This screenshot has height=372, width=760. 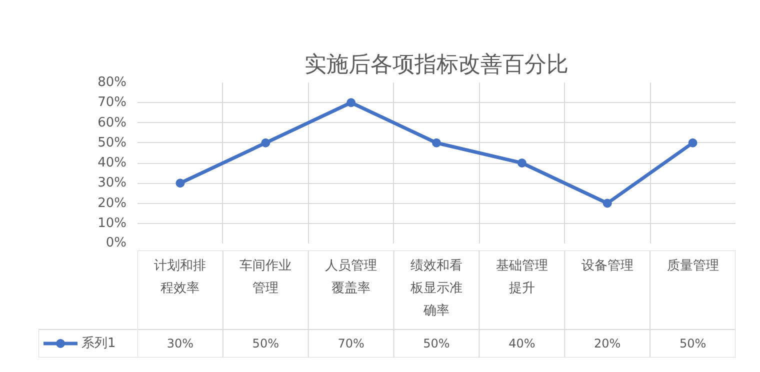 What do you see at coordinates (180, 277) in the screenshot?
I see `x-tick-label: 计划和排程效率` at bounding box center [180, 277].